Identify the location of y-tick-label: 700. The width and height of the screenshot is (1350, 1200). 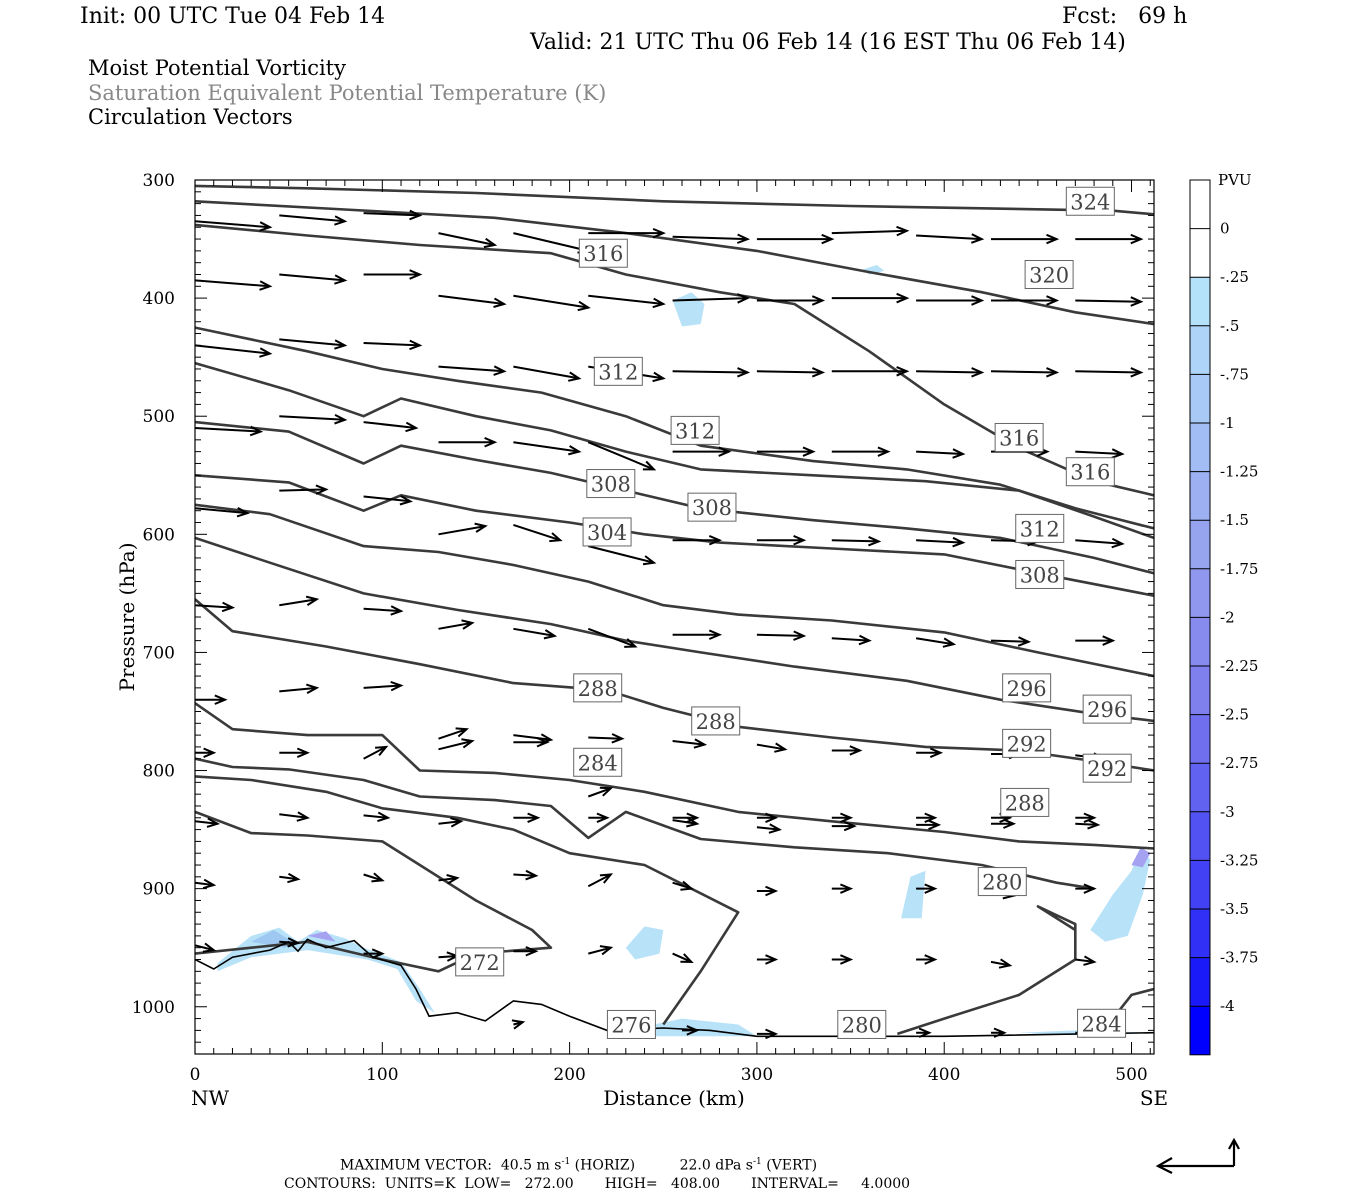
(159, 653).